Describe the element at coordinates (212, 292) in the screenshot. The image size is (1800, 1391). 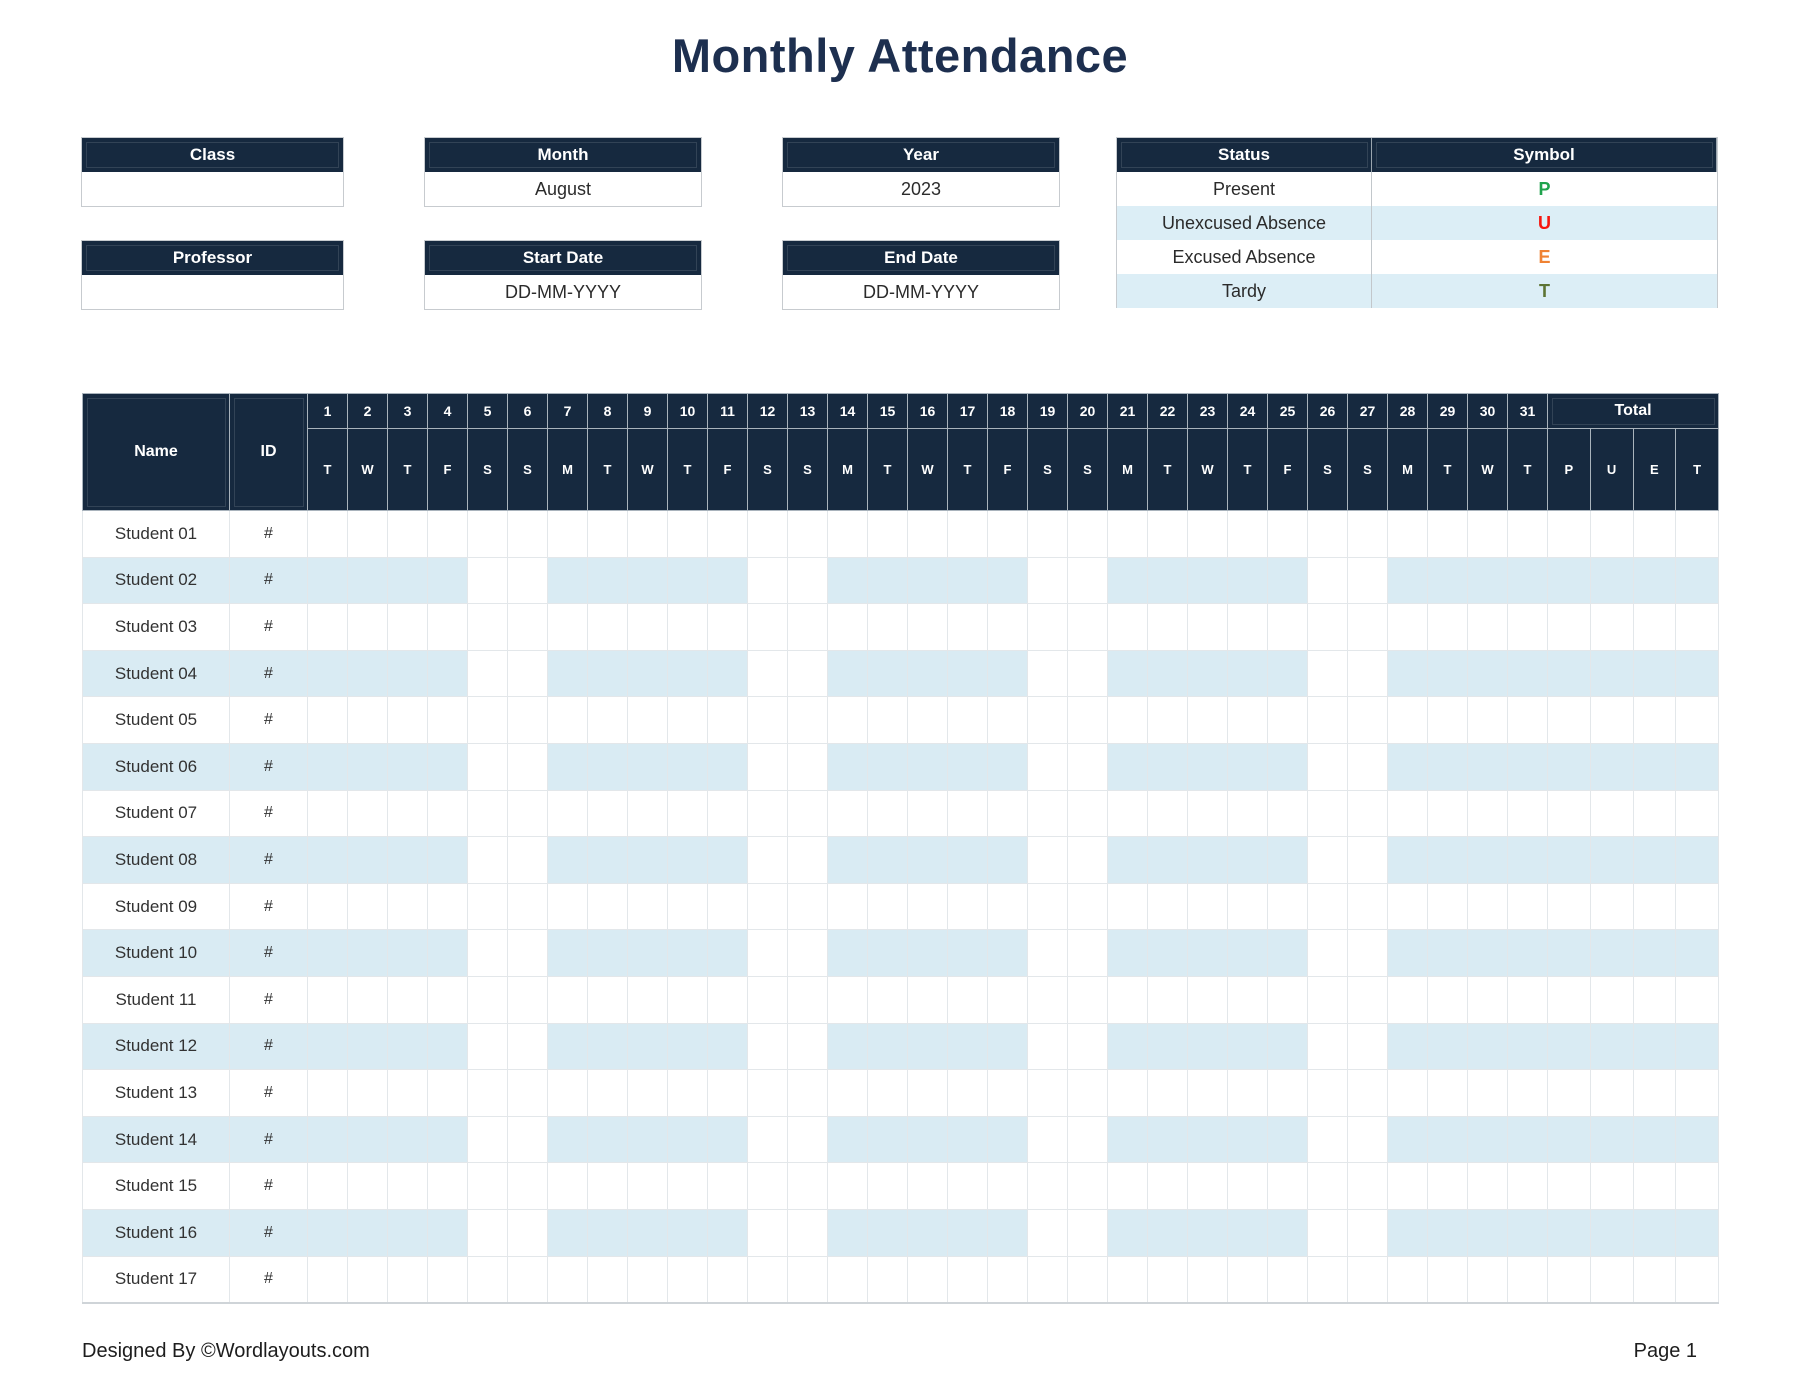
I see `professor-value-field` at that location.